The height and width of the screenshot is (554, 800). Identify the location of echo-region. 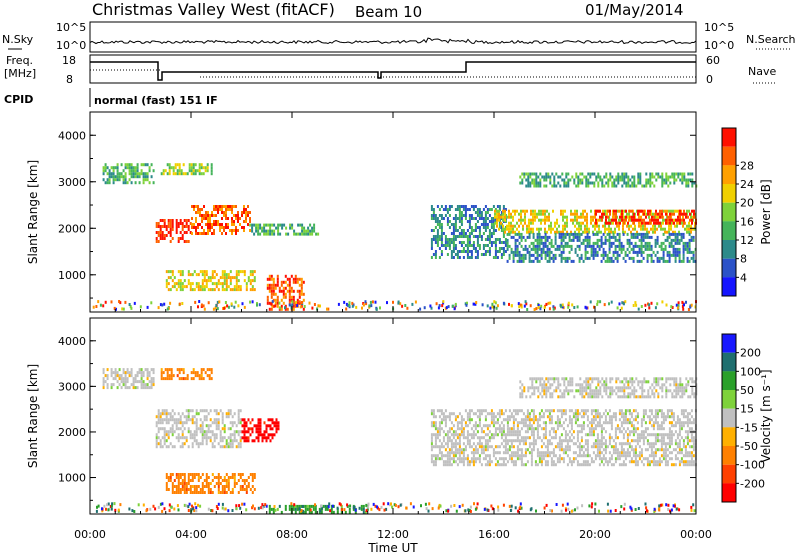
(173, 231).